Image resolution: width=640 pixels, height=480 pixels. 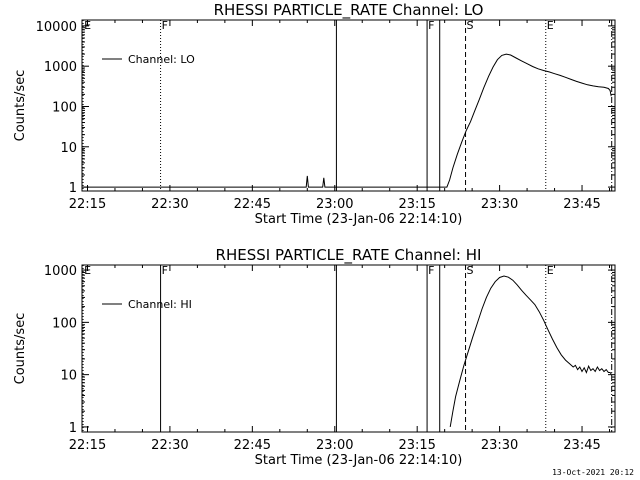 What do you see at coordinates (349, 10) in the screenshot?
I see `chart-title: RHESSI PARTICLE_RATE Channel: LO` at bounding box center [349, 10].